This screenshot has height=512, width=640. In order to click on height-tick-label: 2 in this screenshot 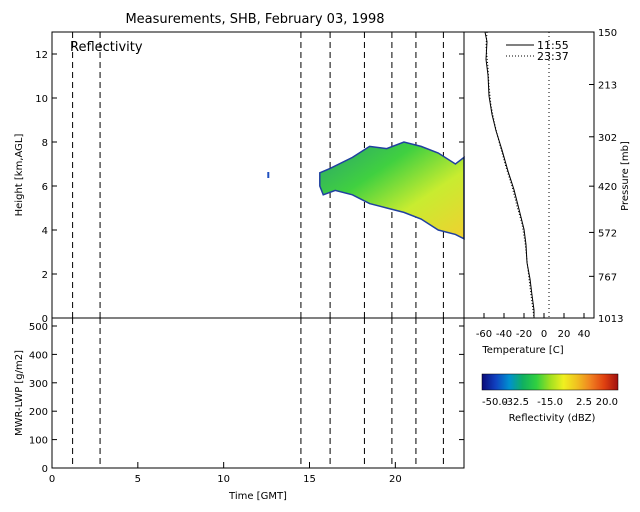, I will do `click(45, 275)`.